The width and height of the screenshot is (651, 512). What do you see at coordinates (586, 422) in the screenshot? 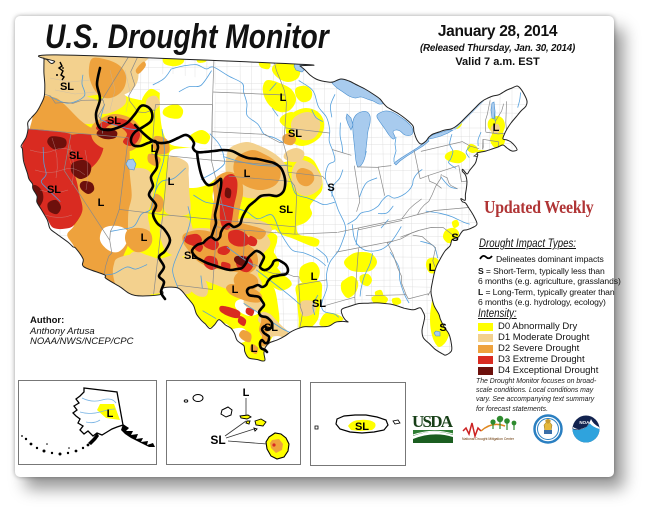
I see `svg-text: NOAA` at bounding box center [586, 422].